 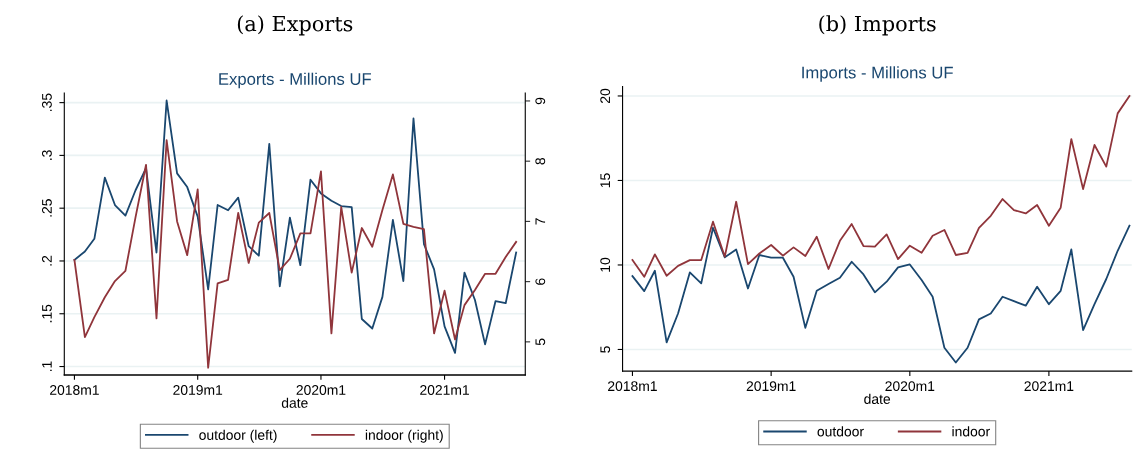 I want to click on y-tick-label: 20, so click(x=605, y=95).